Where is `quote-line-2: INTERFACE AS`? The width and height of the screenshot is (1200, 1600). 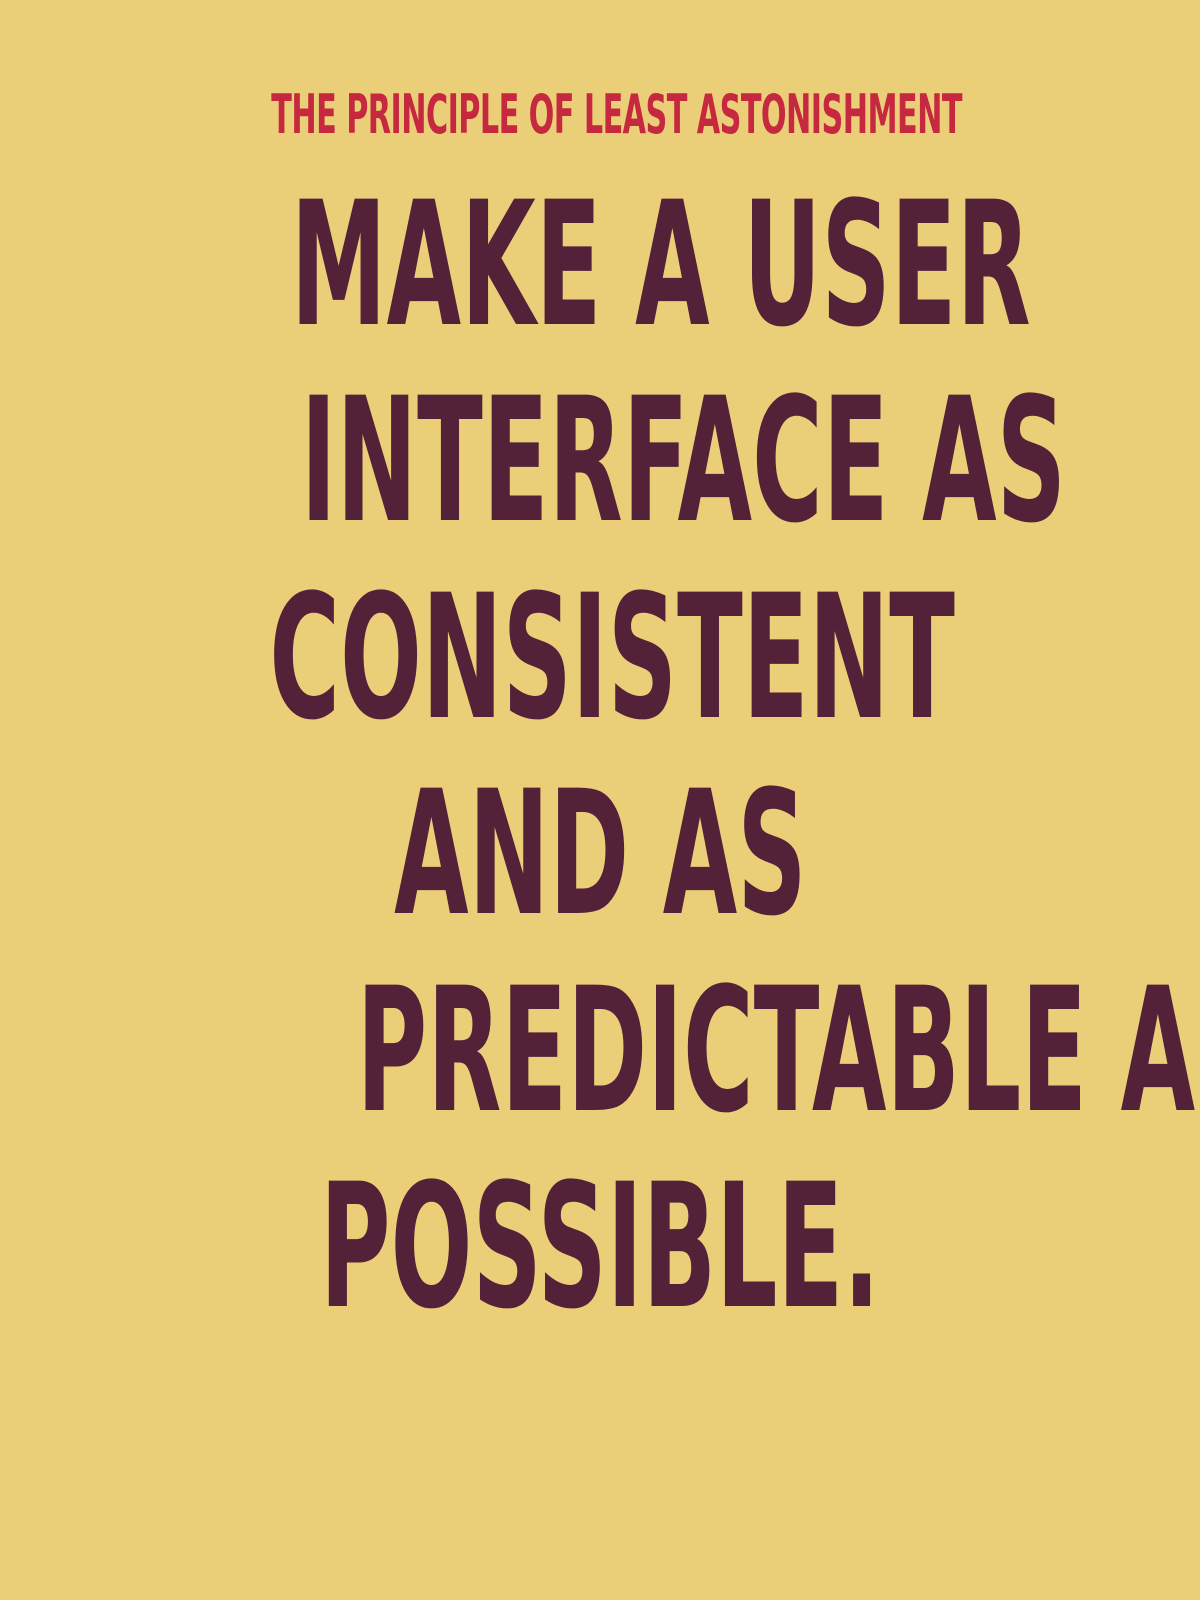 quote-line-2: INTERFACE AS is located at coordinates (600, 461).